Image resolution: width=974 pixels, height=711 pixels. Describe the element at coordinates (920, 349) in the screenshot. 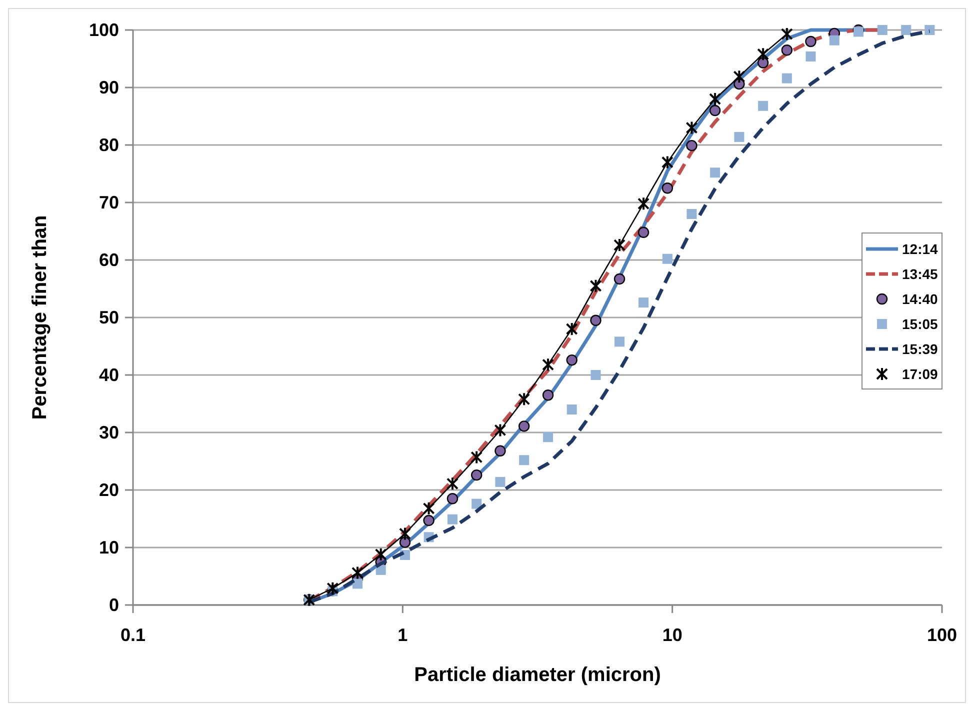

I see `legend-label: 15:39` at that location.